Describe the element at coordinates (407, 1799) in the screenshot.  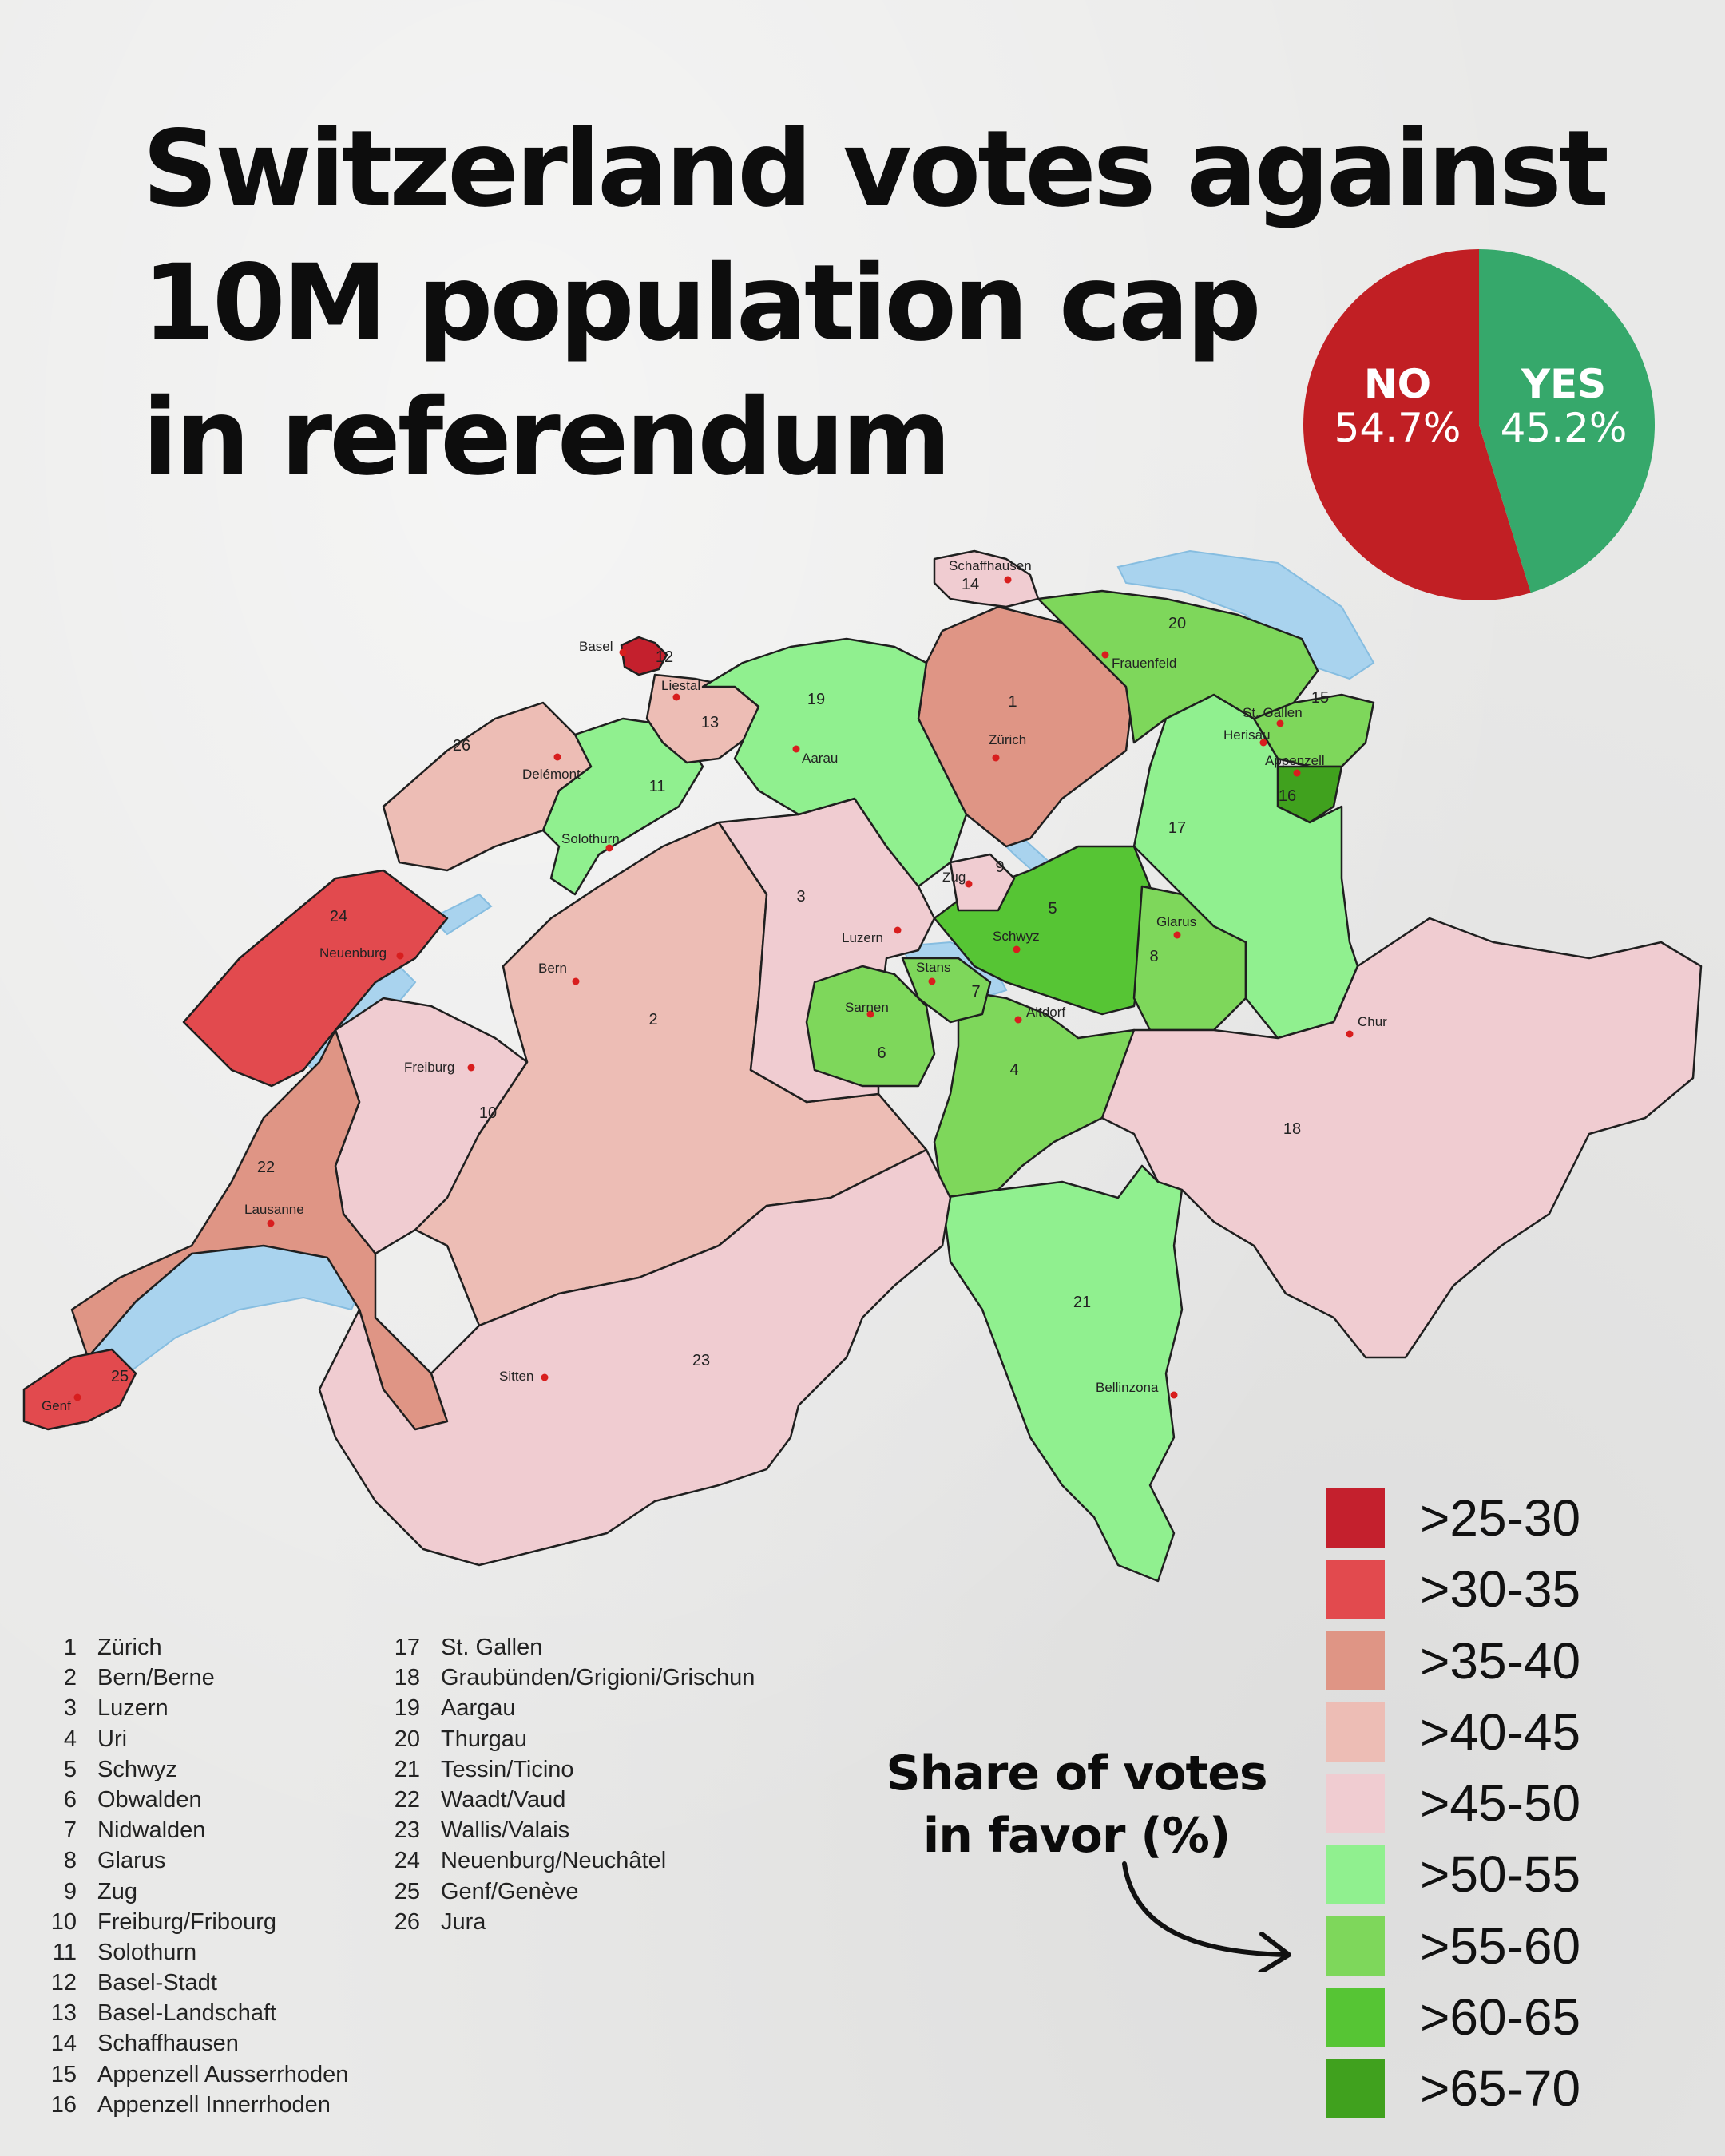
I see `canton-key-number: 22` at that location.